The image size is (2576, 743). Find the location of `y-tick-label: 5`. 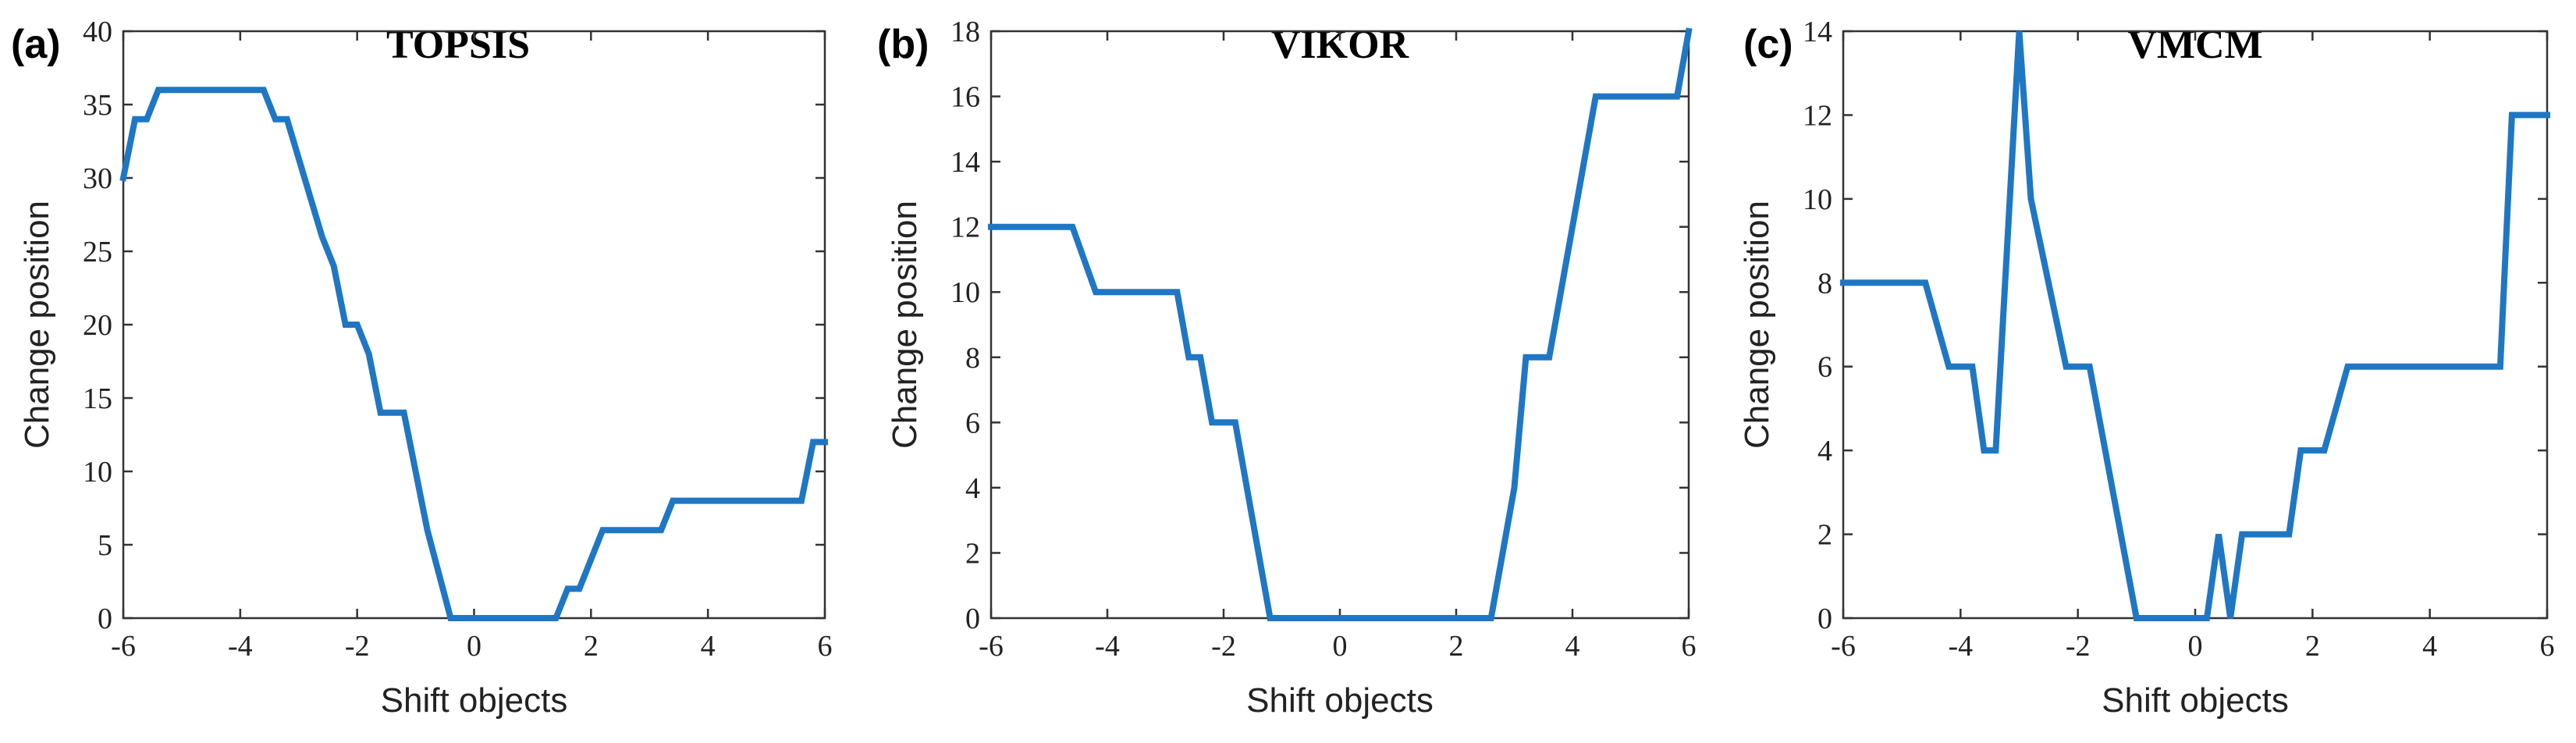

y-tick-label: 5 is located at coordinates (105, 545).